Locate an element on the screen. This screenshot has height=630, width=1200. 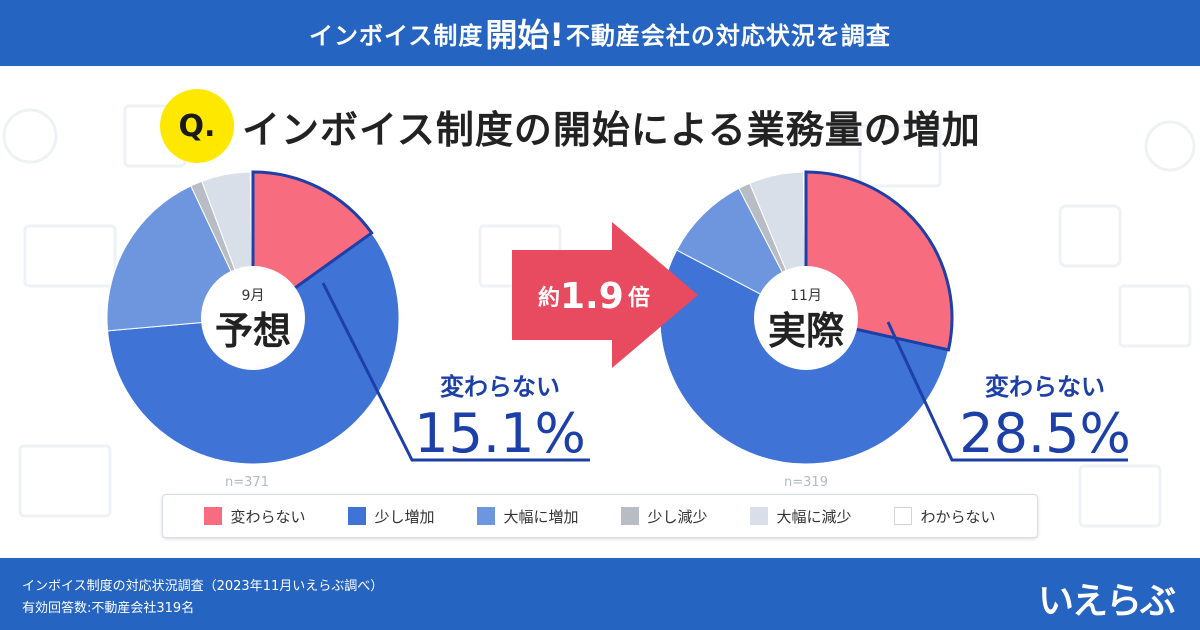
actual-n-label: n=319 is located at coordinates (806, 482).